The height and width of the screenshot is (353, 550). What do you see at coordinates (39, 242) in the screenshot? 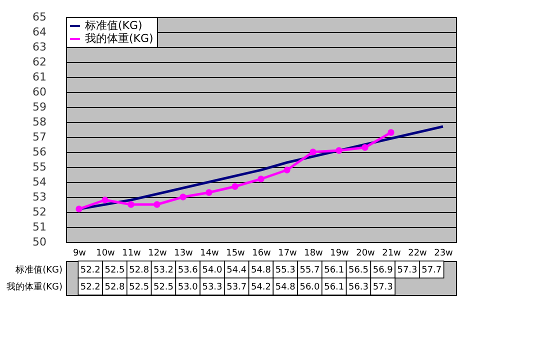
I see `y-tick-label: 50` at bounding box center [39, 242].